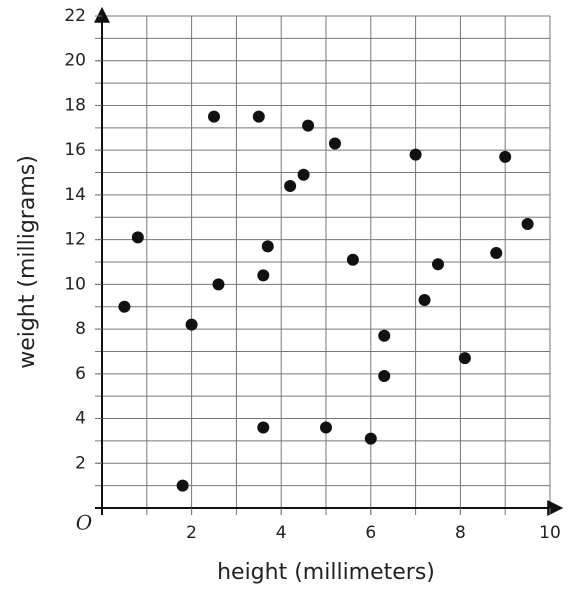  What do you see at coordinates (75, 240) in the screenshot?
I see `y-tick-label: 12` at bounding box center [75, 240].